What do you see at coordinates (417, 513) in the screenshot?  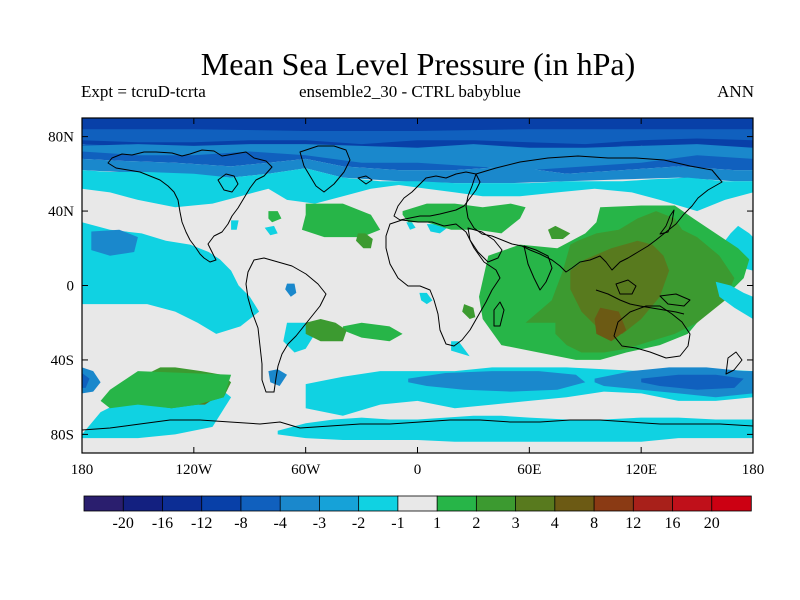 I see `colorbar: -20 -16 -12 -8 -4 -3 -2 -1 1 2 3 4 8 12 16 20` at bounding box center [417, 513].